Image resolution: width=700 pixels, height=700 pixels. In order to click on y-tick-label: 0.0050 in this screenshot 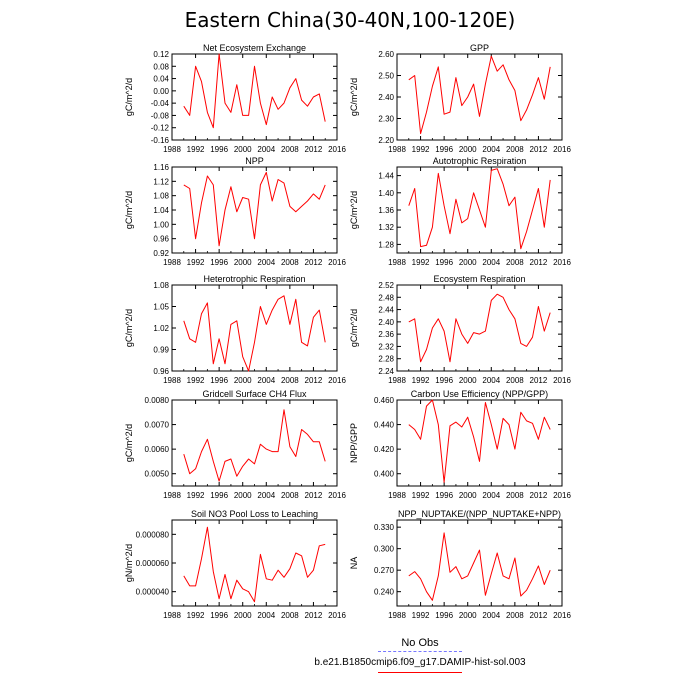, I will do `click(157, 474)`.